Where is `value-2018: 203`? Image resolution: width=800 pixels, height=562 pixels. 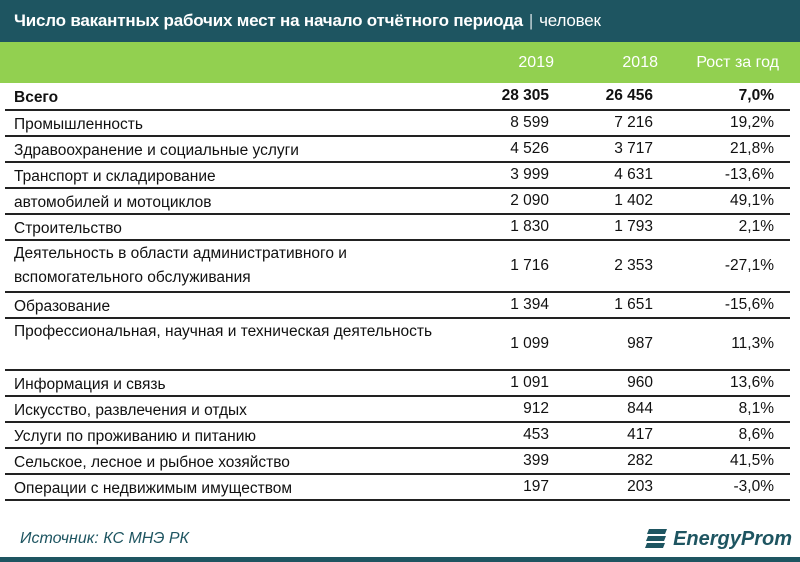 value-2018: 203 is located at coordinates (640, 486).